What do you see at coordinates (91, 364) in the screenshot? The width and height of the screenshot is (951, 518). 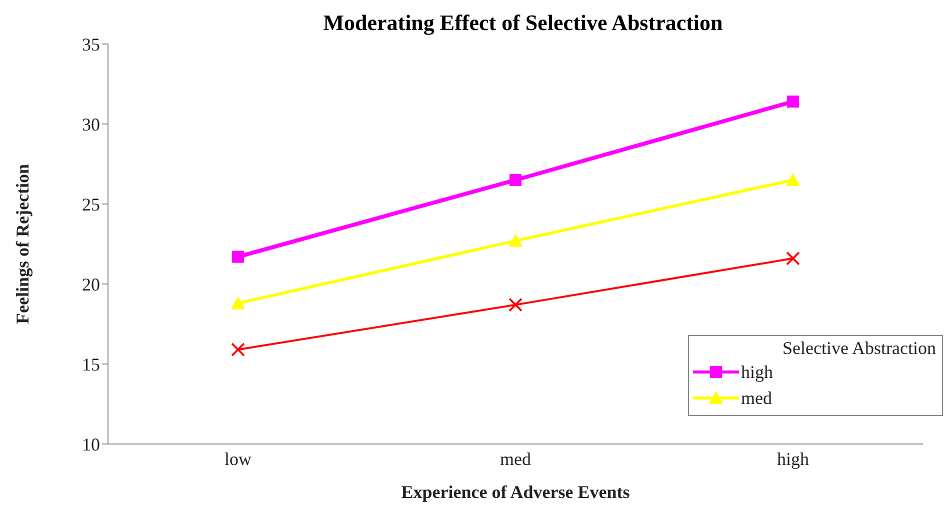 I see `y-tick-label: 15` at bounding box center [91, 364].